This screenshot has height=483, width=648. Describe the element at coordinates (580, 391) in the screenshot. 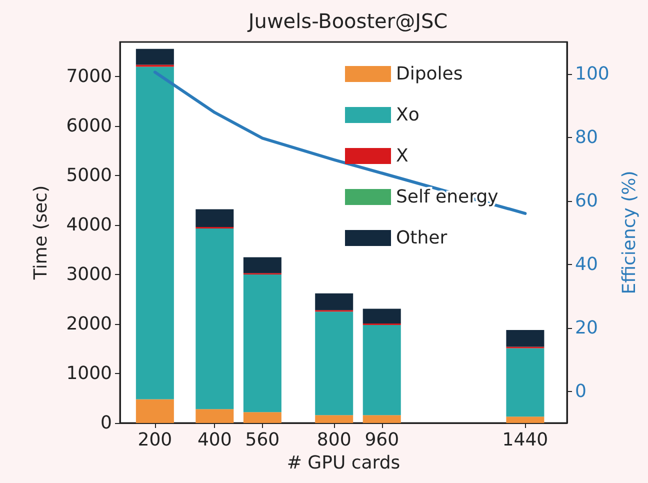

I see `y2-tick-label: 0` at that location.